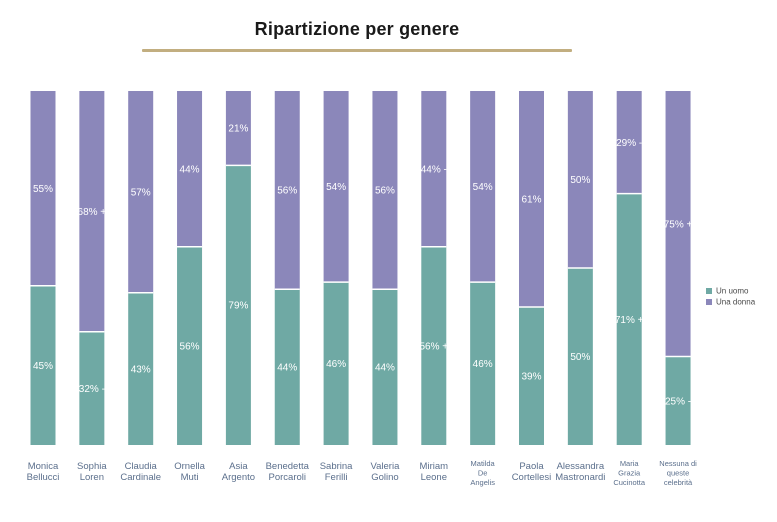 The height and width of the screenshot is (522, 777). I want to click on label-uomo-12: 71% +, so click(629, 320).